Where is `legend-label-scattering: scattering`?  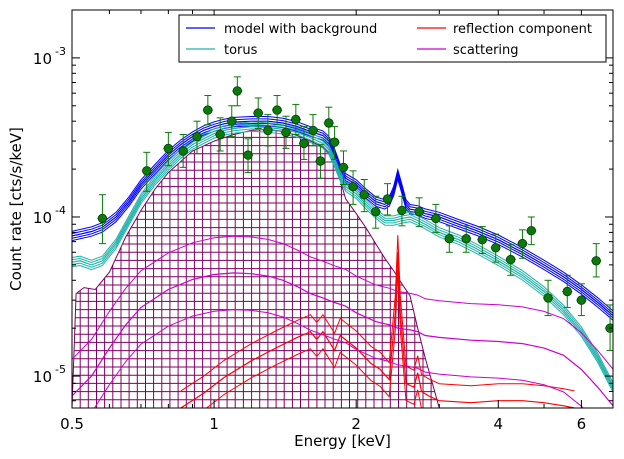
legend-label-scattering: scattering is located at coordinates (486, 50).